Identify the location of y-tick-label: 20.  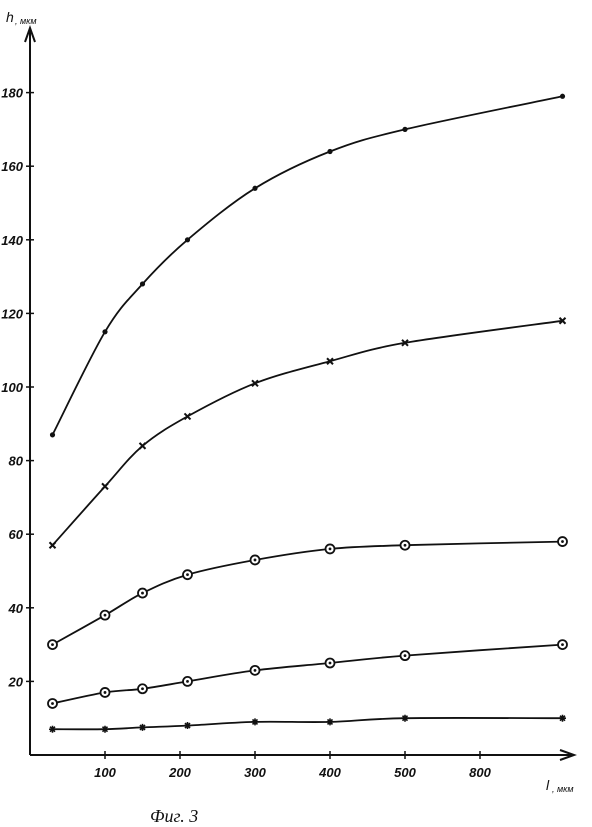
(16, 681).